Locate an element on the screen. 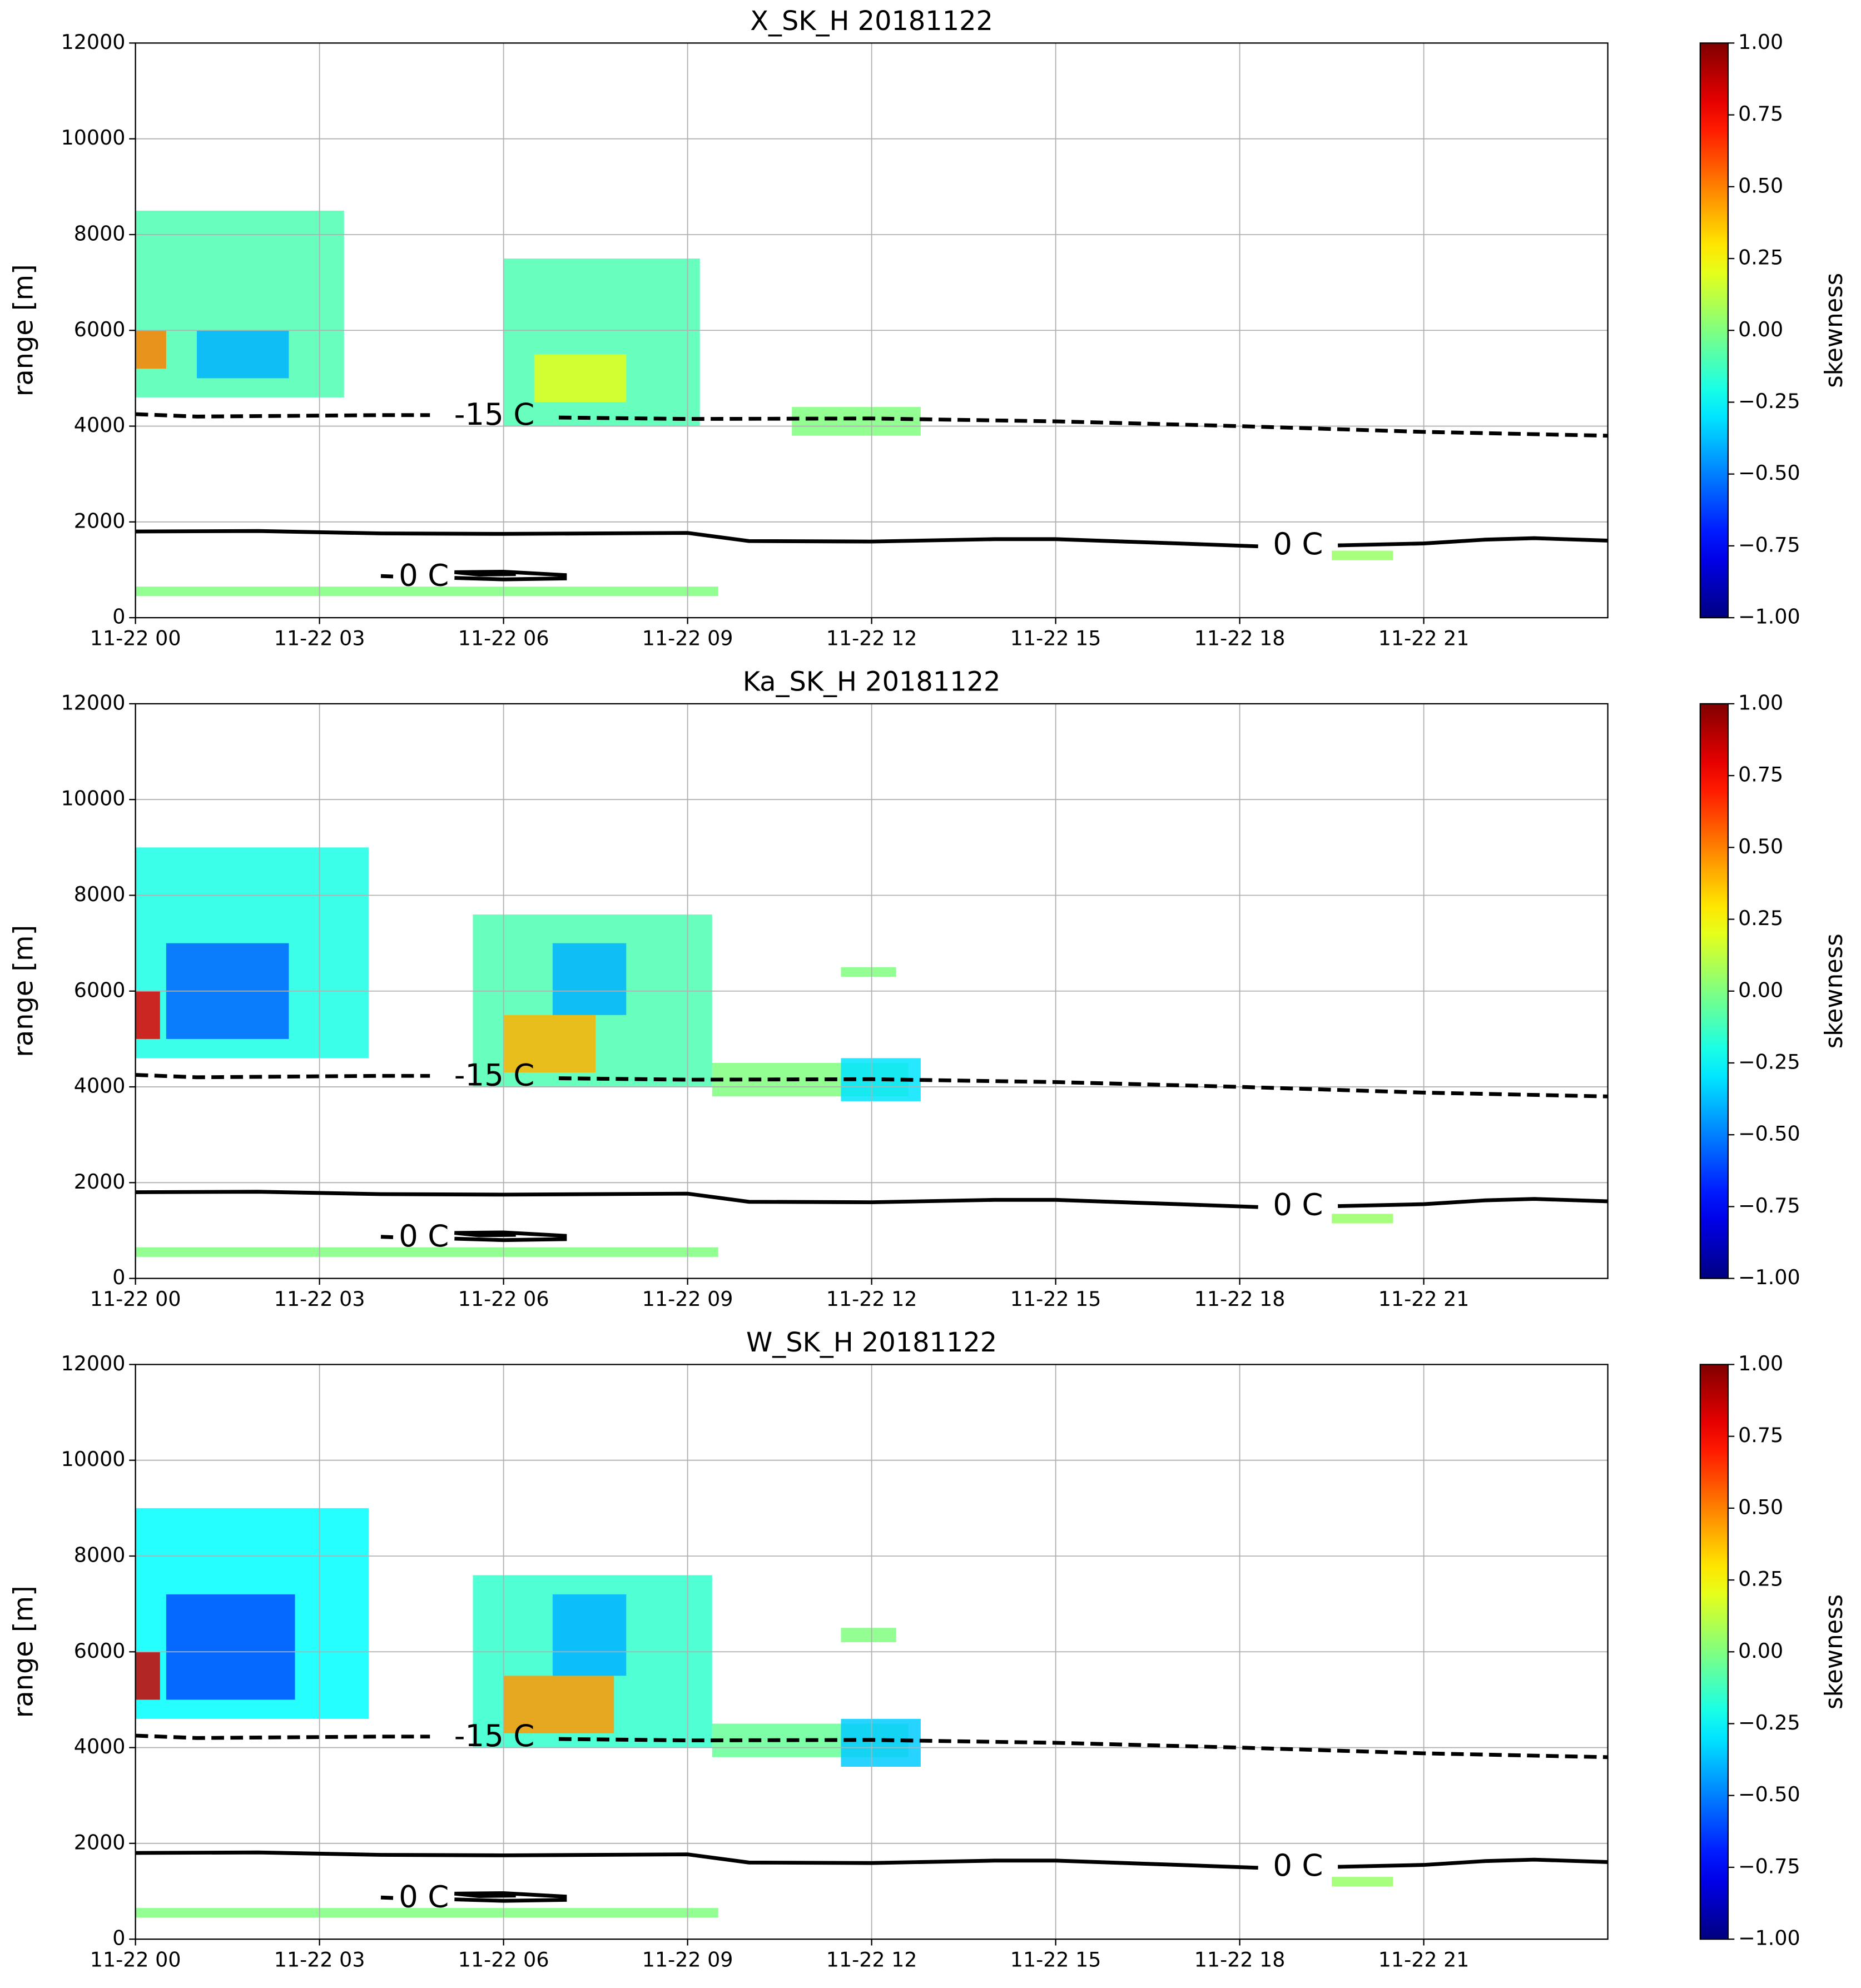 This screenshot has height=1988, width=1861. y-tick-label: 6000 is located at coordinates (100, 329).